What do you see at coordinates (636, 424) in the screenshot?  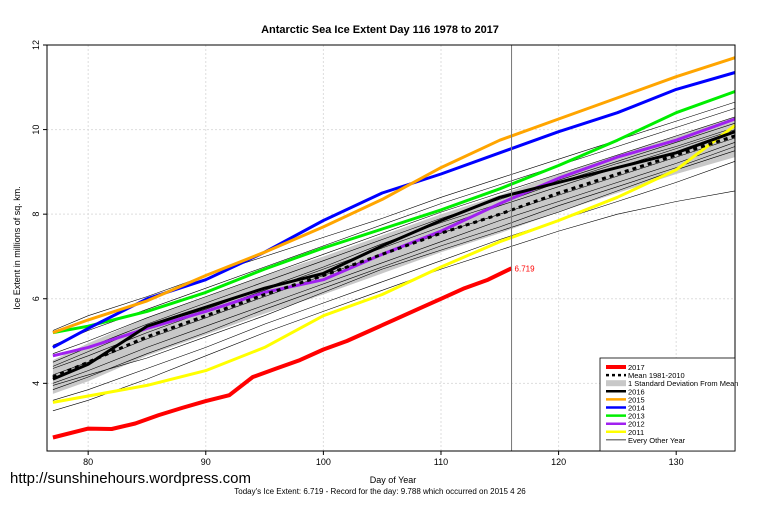 I see `legend-label: 2012` at bounding box center [636, 424].